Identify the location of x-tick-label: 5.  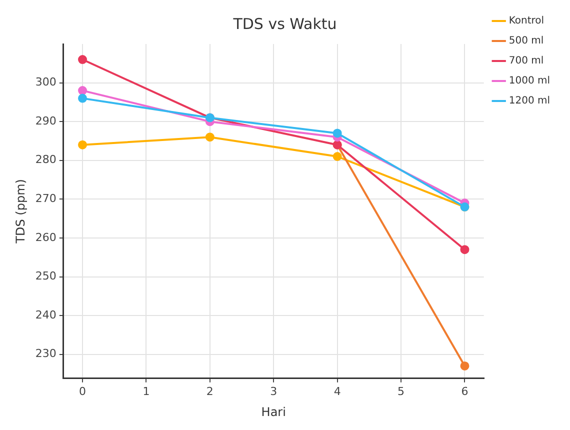
(401, 391).